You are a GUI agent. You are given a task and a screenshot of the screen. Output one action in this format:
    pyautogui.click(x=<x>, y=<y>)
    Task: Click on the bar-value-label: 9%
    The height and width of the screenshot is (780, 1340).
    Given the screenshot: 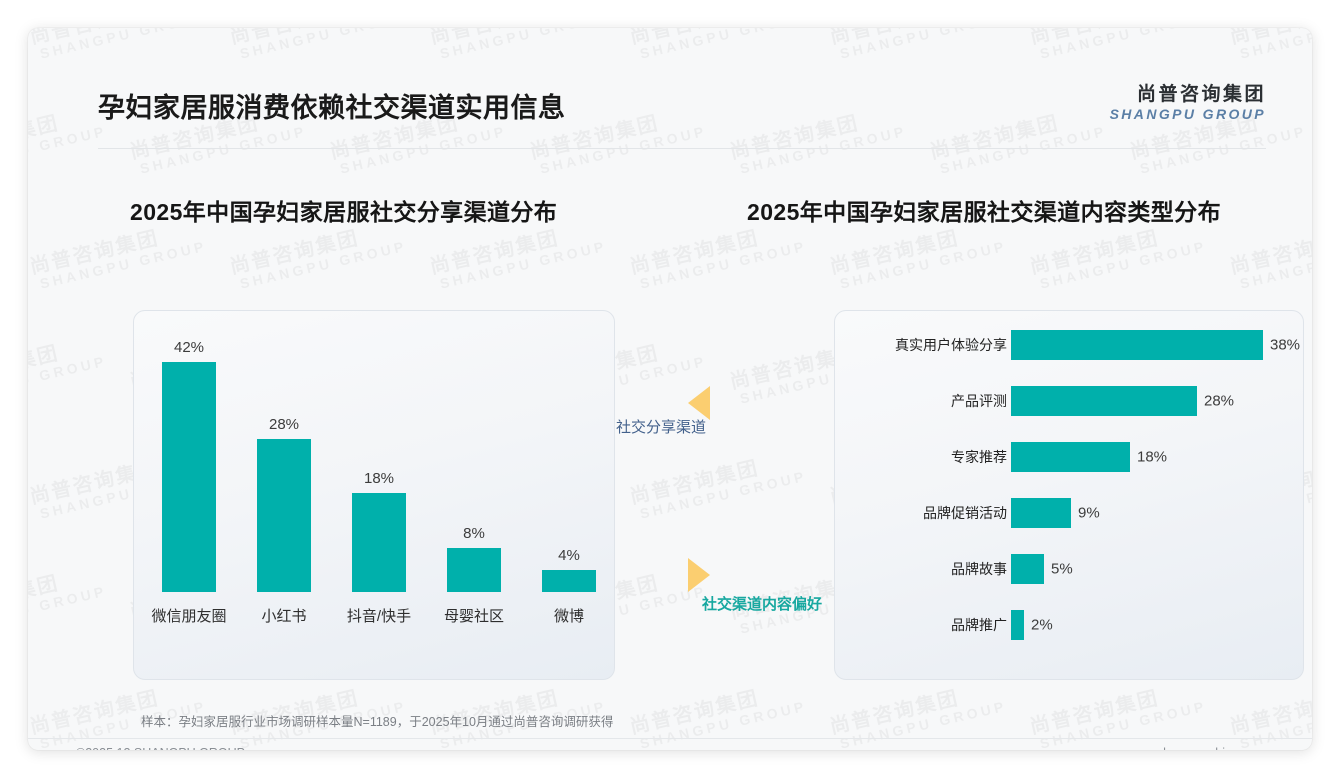 What is the action you would take?
    pyautogui.click(x=1089, y=513)
    